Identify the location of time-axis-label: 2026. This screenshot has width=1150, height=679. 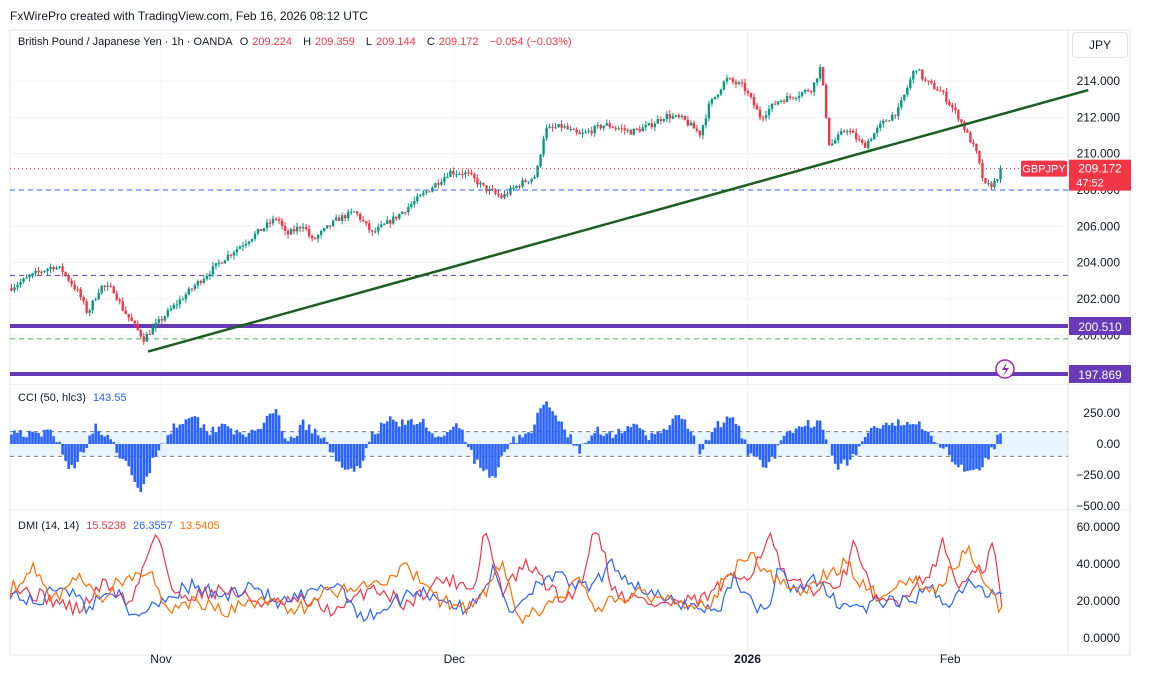
(747, 659).